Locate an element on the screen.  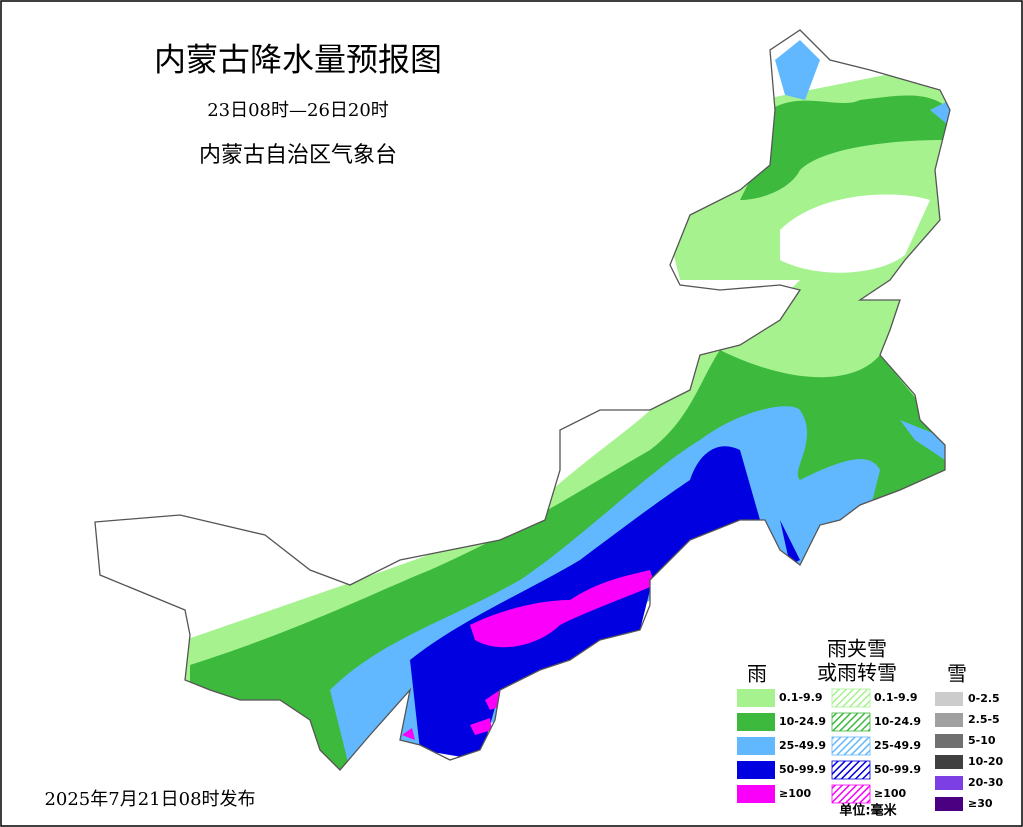
legend-unit: 单位:毫米 is located at coordinates (868, 811).